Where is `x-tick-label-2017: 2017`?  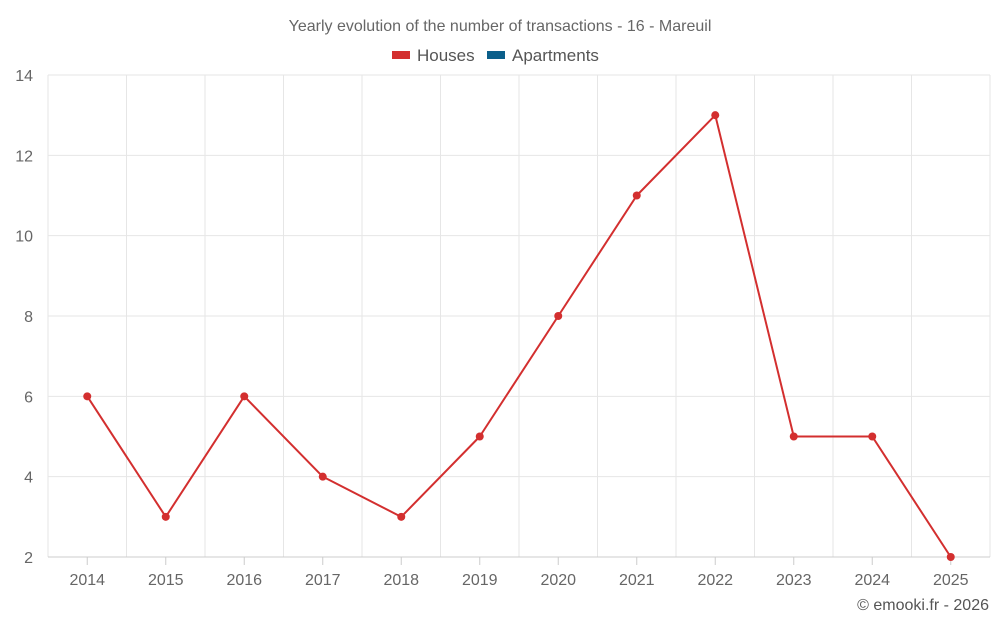 x-tick-label-2017: 2017 is located at coordinates (323, 580).